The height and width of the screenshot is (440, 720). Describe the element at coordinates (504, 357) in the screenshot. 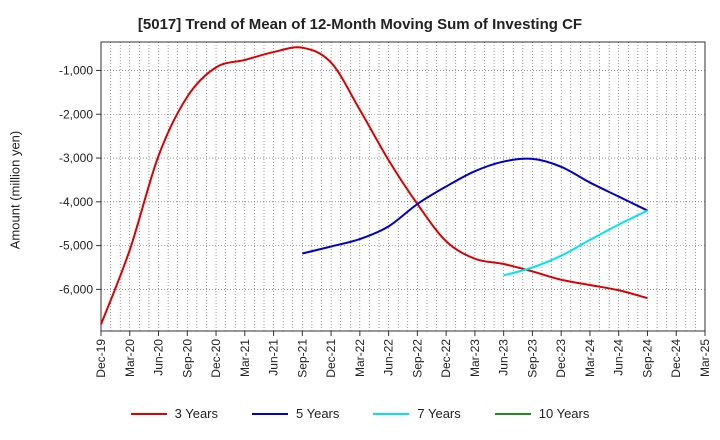

I see `x-tick-label: Jun-23` at that location.